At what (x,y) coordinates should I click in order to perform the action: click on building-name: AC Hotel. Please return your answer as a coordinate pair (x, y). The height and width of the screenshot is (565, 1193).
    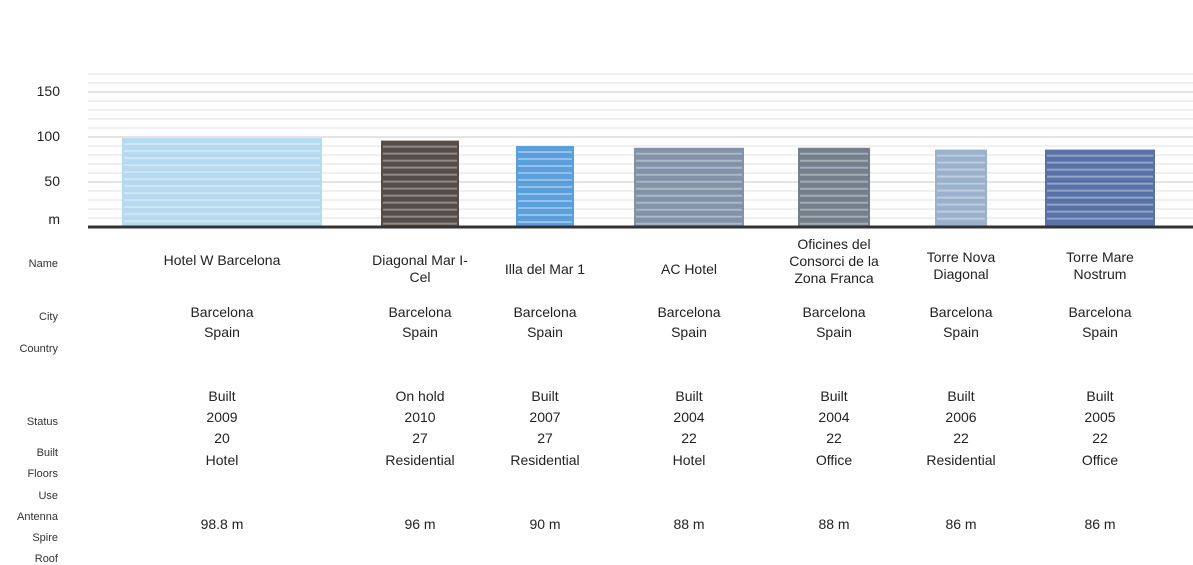
    Looking at the image, I should click on (689, 268).